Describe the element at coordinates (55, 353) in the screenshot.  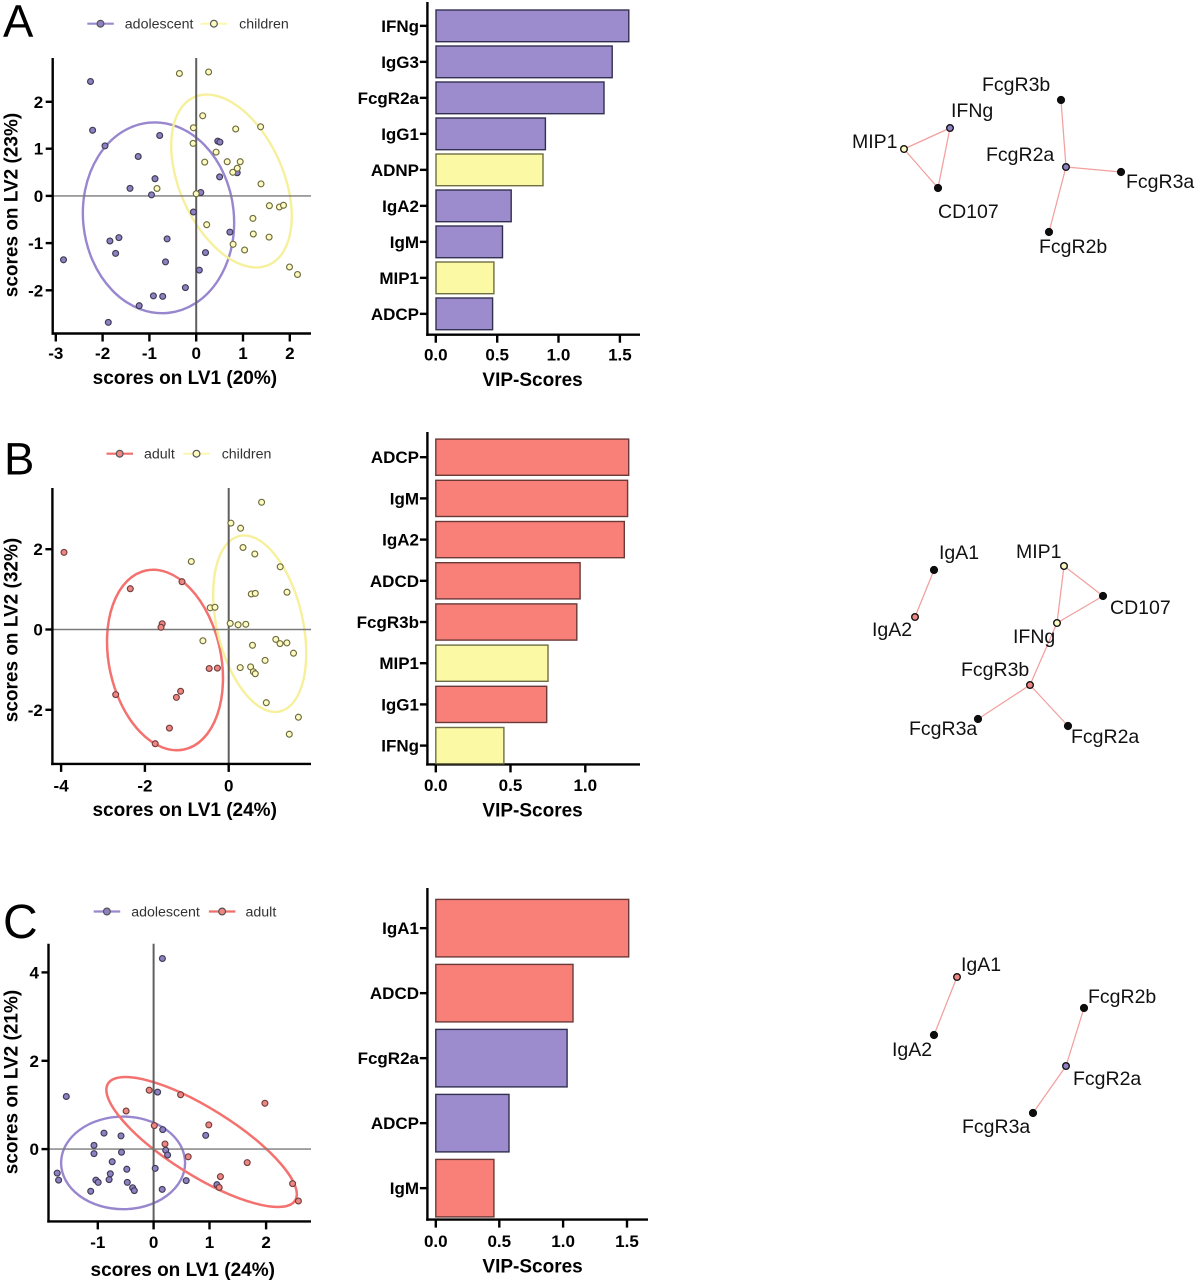
I see `svg-text: -3` at that location.